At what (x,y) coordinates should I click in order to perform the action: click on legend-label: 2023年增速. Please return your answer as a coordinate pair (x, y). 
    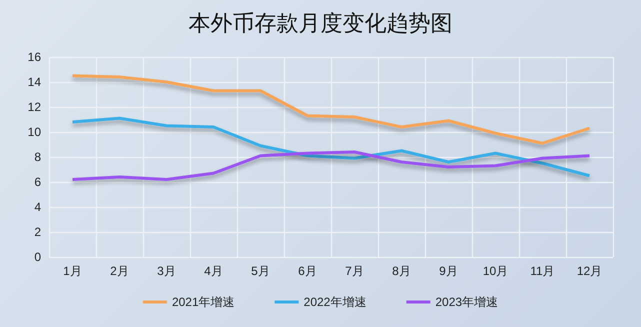
    Looking at the image, I should click on (466, 302).